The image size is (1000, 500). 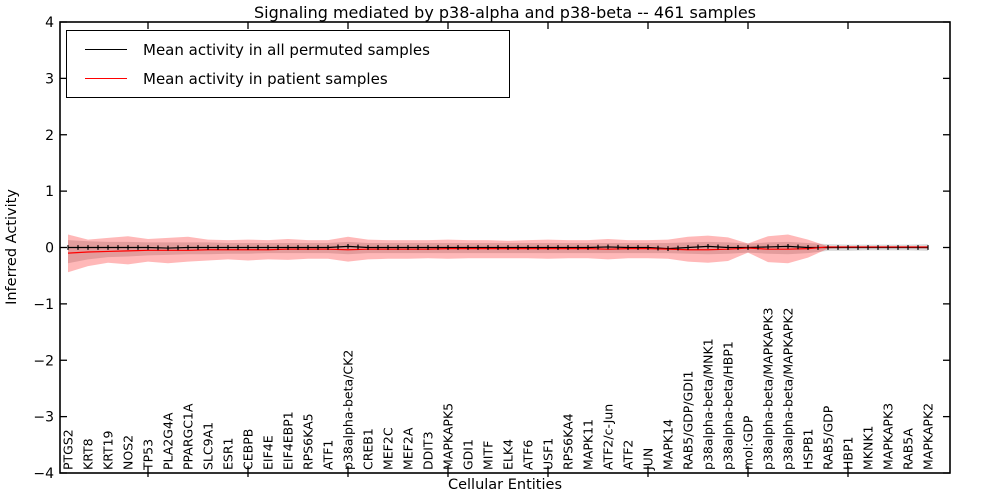 I want to click on legend-item-permuted: Mean activity in all permuted samples, so click(x=288, y=50).